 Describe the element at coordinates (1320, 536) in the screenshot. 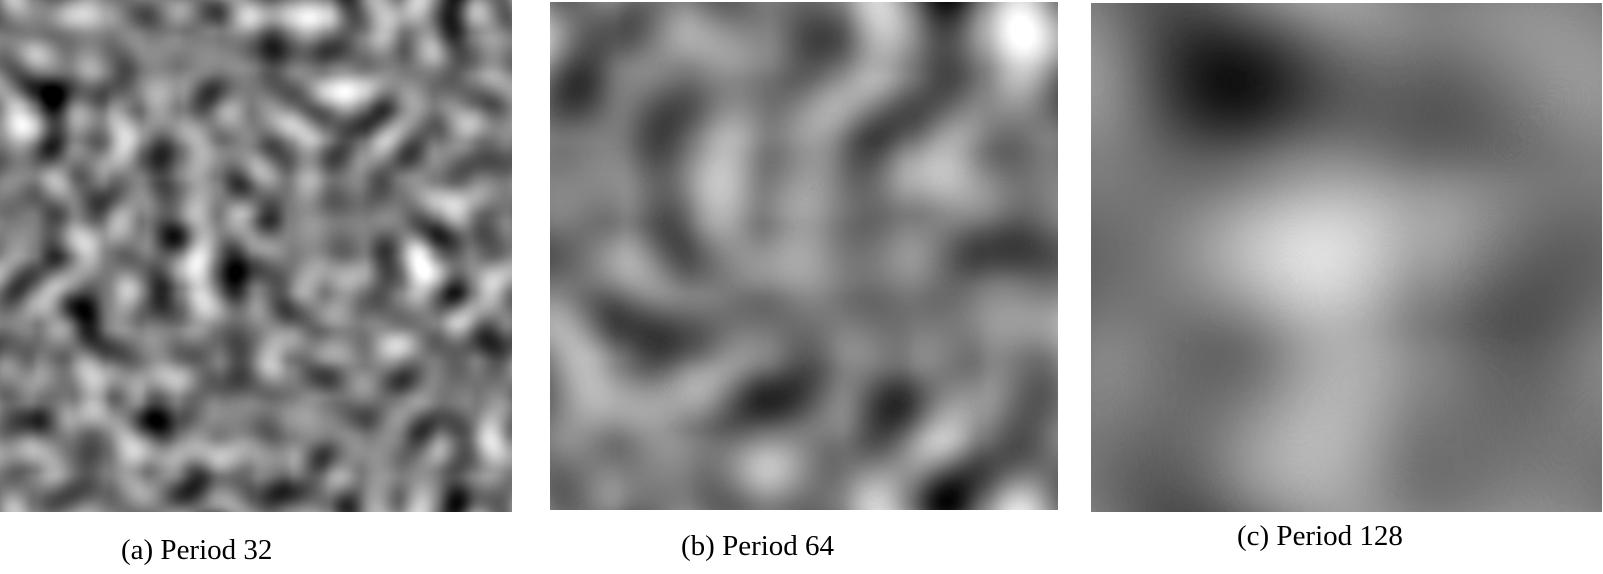

I see `caption-period-128: (c) Period 128` at that location.